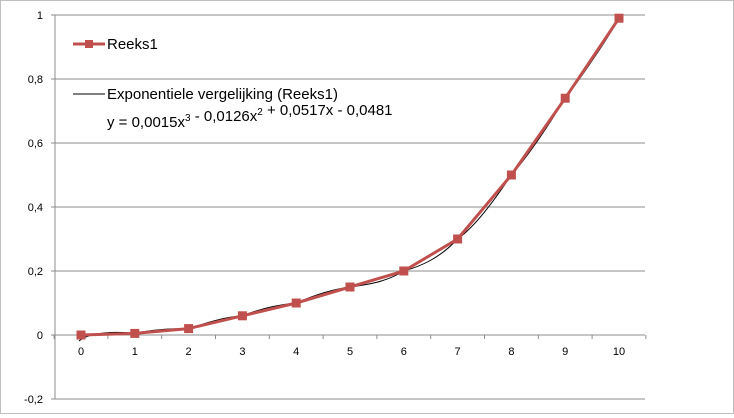 Image resolution: width=734 pixels, height=418 pixels. What do you see at coordinates (222, 94) in the screenshot?
I see `legend-trend-label: Exponentiele vergelijking (Reeks1)` at bounding box center [222, 94].